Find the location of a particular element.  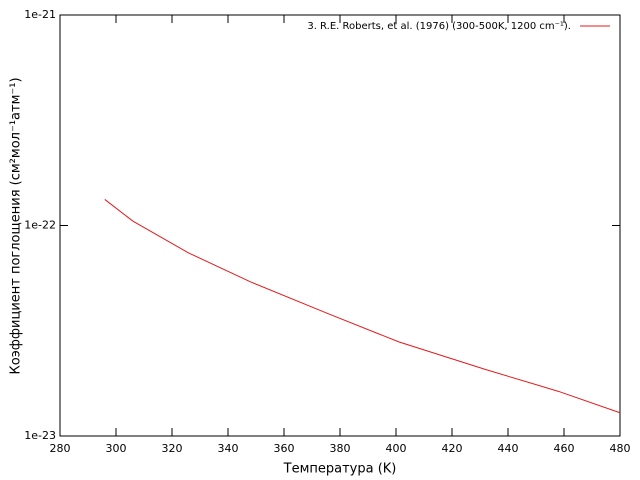

x-tick-label: 440 is located at coordinates (508, 448).